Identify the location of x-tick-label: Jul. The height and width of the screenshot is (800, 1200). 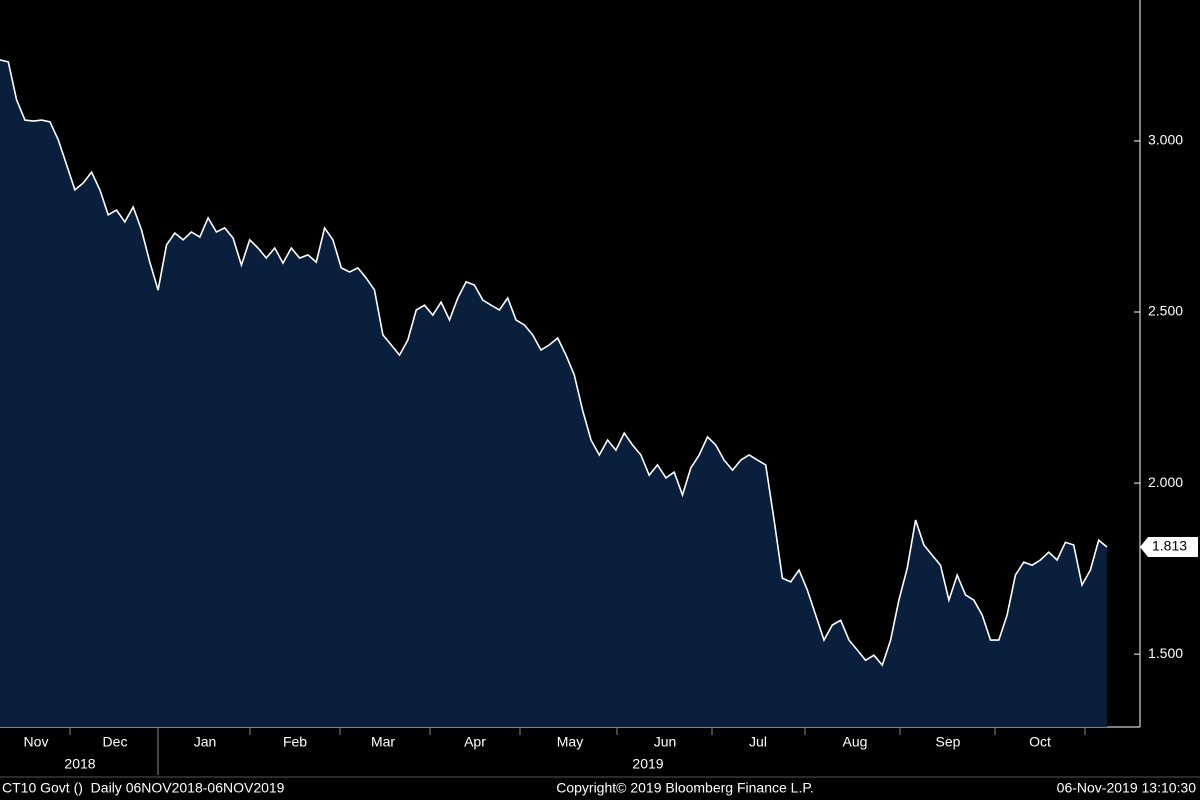
(758, 742).